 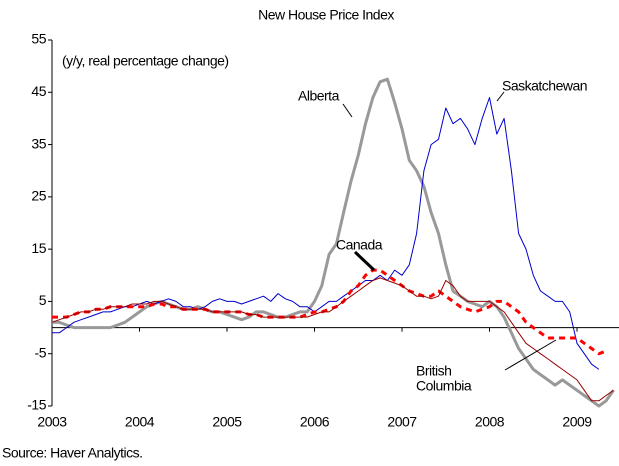 I want to click on y-tick-label: -15, so click(x=36, y=405).